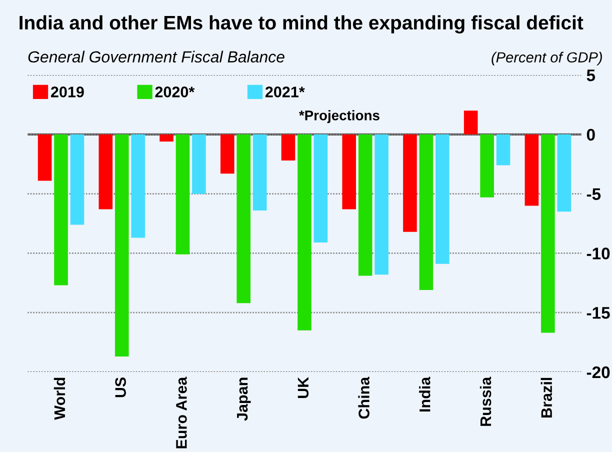  I want to click on chart-subtitle: General Government Fiscal Balance, so click(156, 56).